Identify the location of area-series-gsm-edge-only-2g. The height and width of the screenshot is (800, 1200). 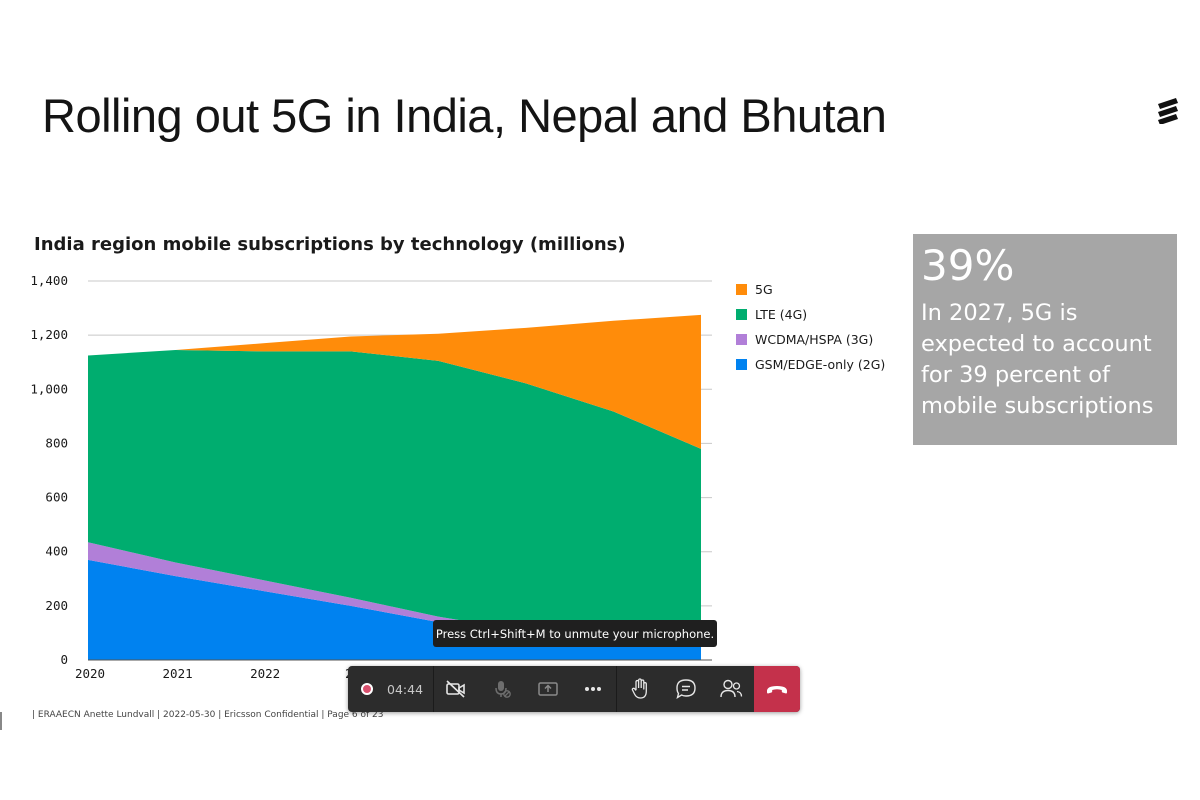
(394, 609).